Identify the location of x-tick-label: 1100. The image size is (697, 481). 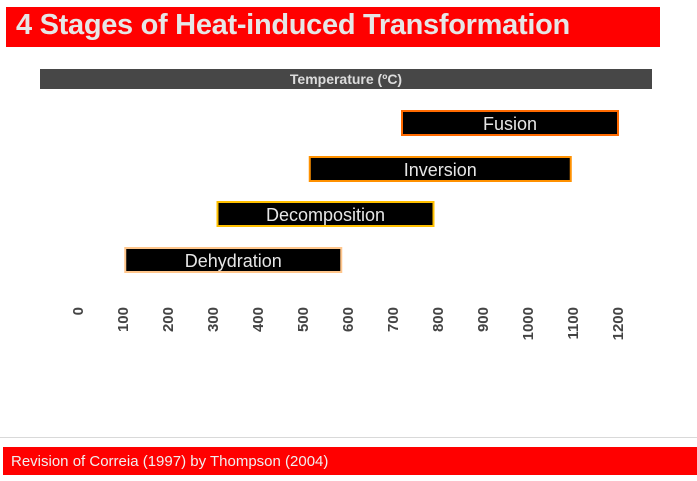
(573, 323).